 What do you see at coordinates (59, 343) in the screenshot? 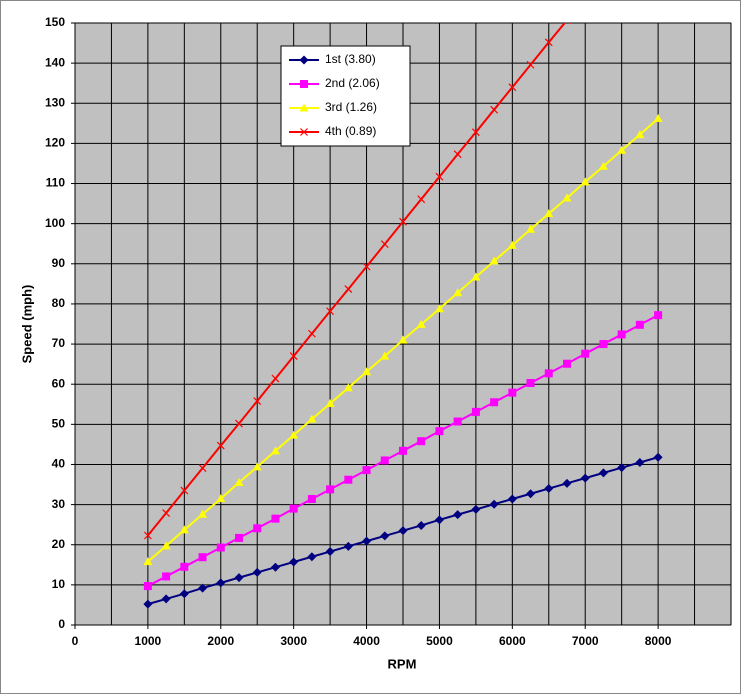
I see `y-tick-label: 70` at bounding box center [59, 343].